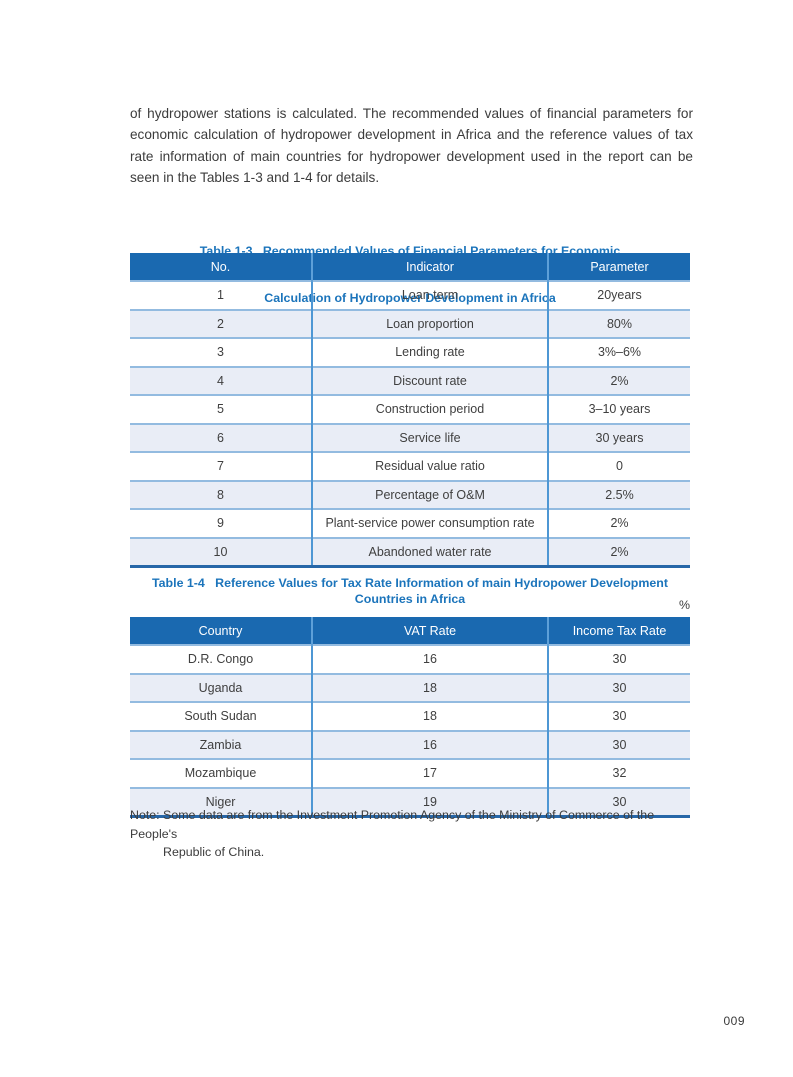 The image size is (793, 1077). Describe the element at coordinates (220, 716) in the screenshot. I see `cell-country: South Sudan` at that location.